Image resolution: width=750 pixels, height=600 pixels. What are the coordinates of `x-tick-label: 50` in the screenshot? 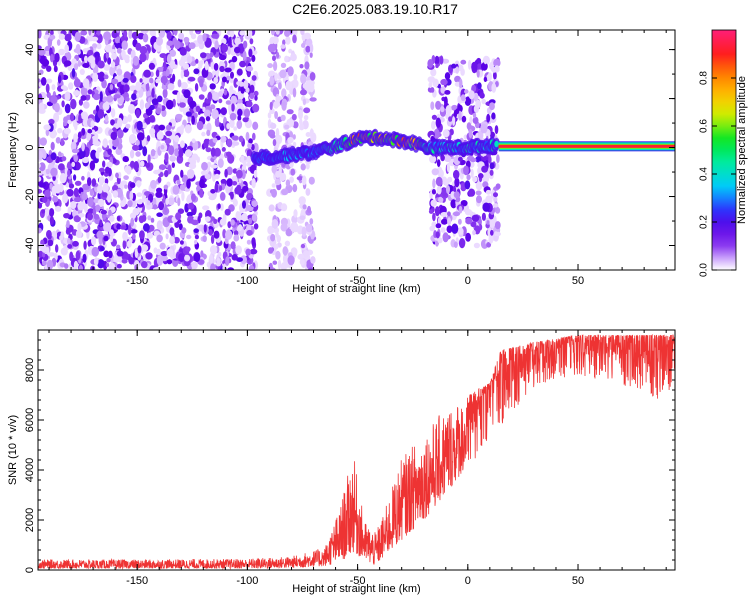 It's located at (578, 581).